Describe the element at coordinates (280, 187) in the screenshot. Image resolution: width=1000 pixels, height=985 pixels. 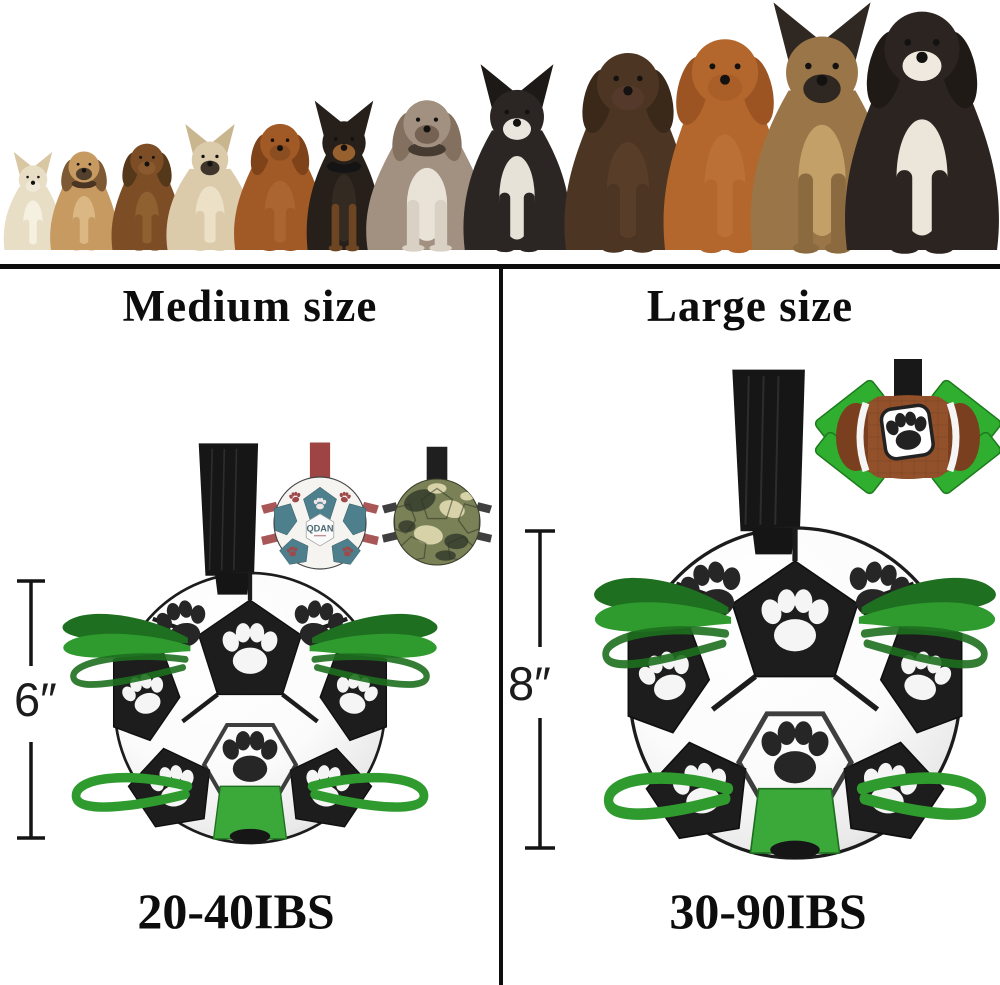
I see `dog-cavalier-spaniel` at that location.